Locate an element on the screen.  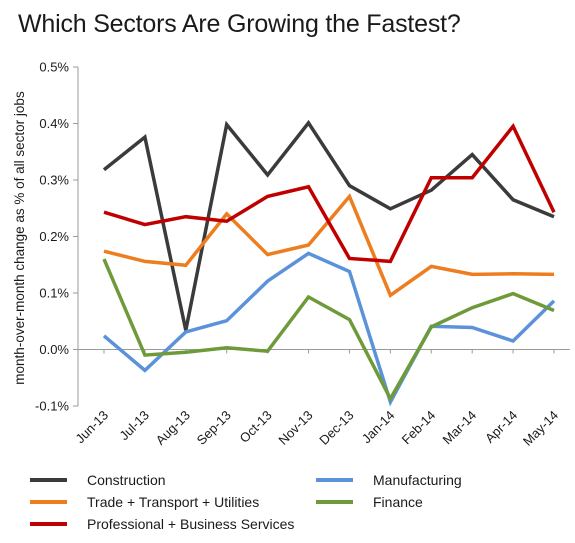
y-tick-label: 0.2% is located at coordinates (54, 236).